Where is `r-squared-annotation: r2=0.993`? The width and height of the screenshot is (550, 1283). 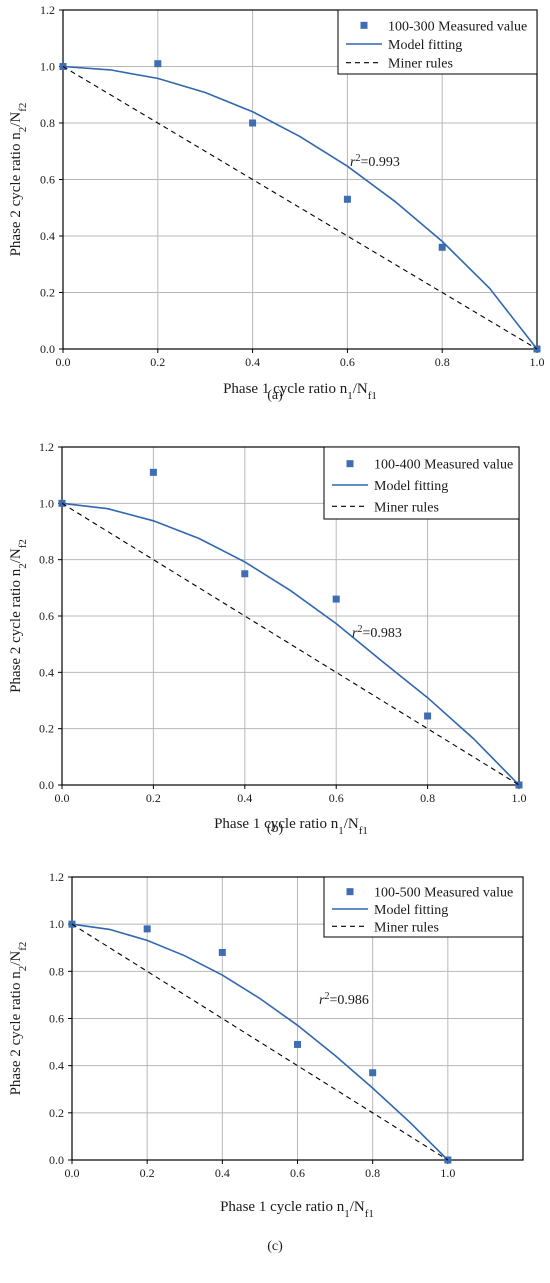
r-squared-annotation: r2=0.993 is located at coordinates (375, 162).